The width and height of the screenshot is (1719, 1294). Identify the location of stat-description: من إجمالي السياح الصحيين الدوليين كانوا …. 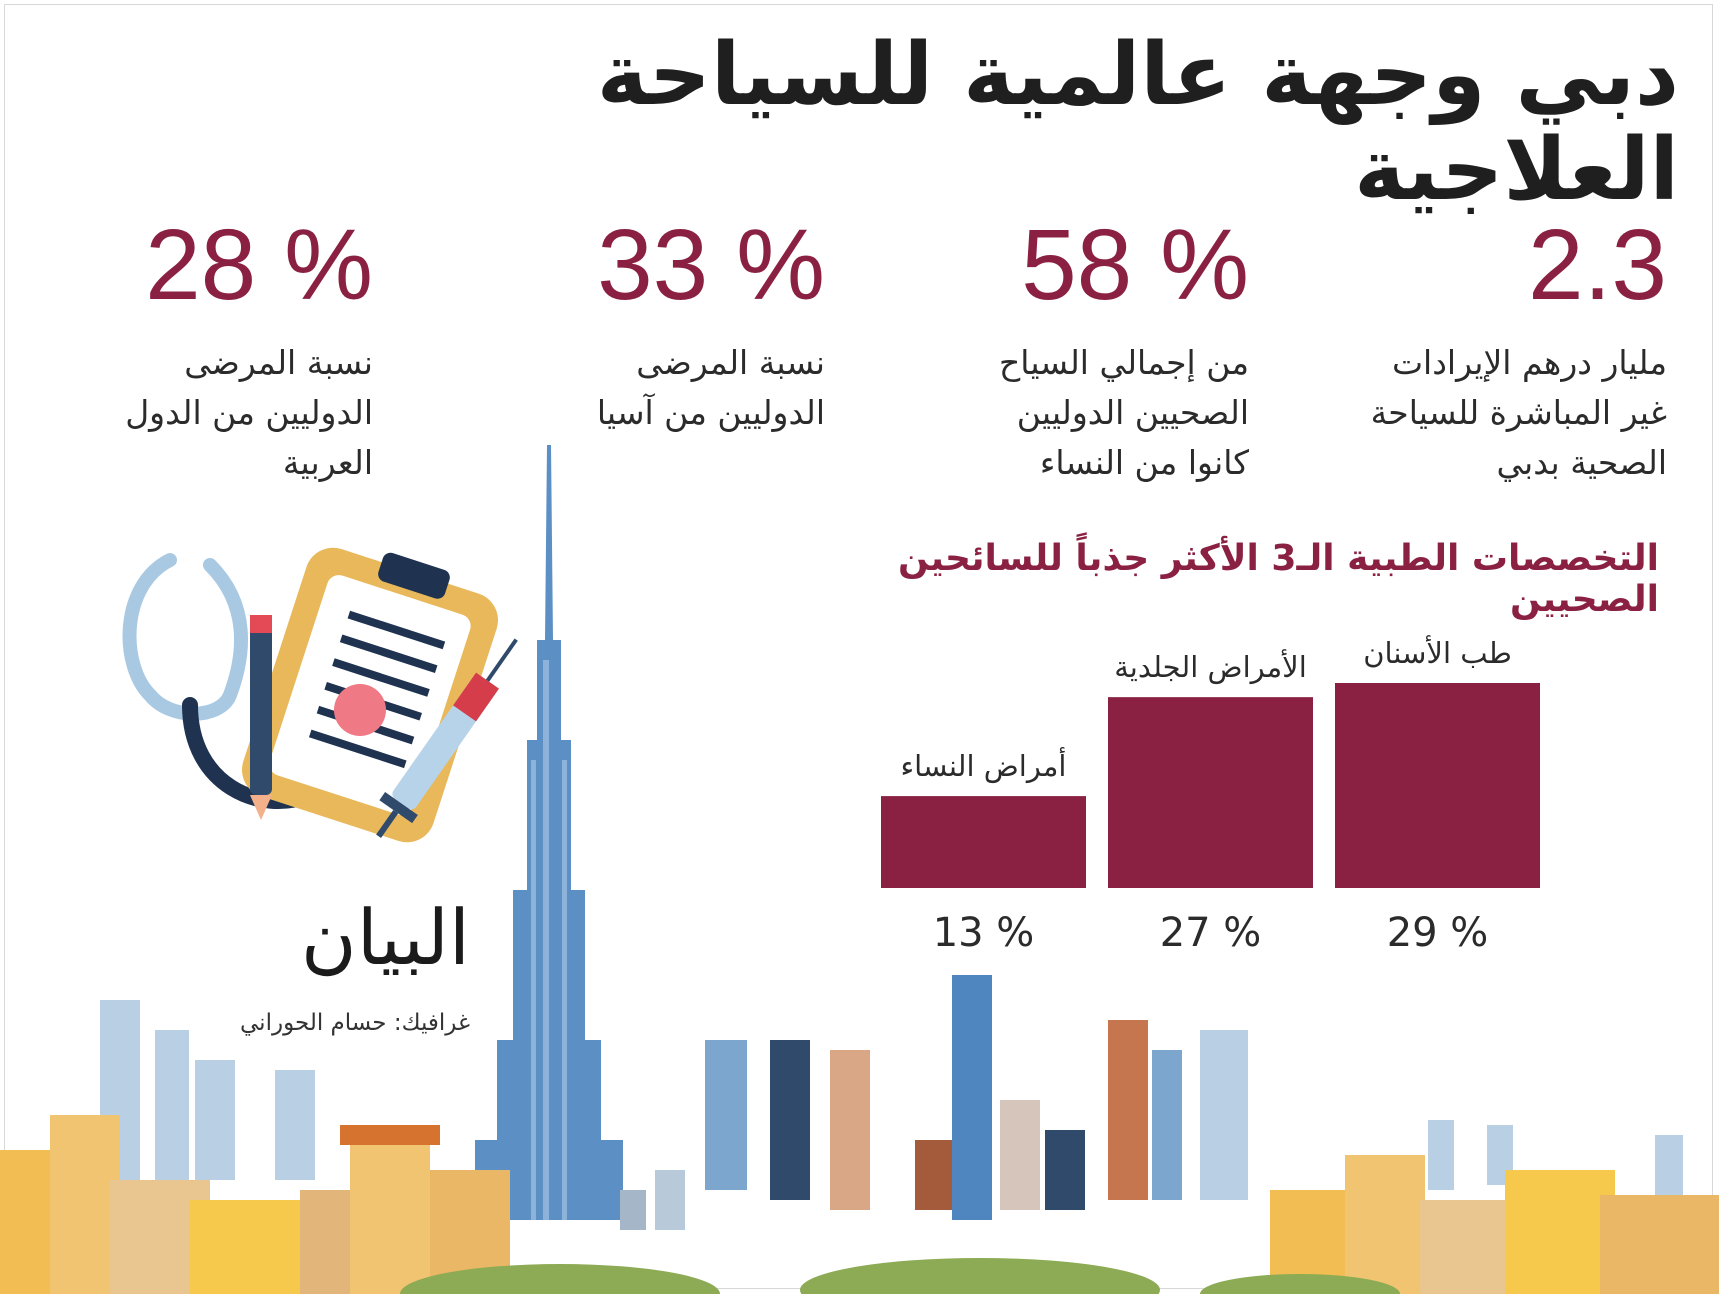
(1084, 413).